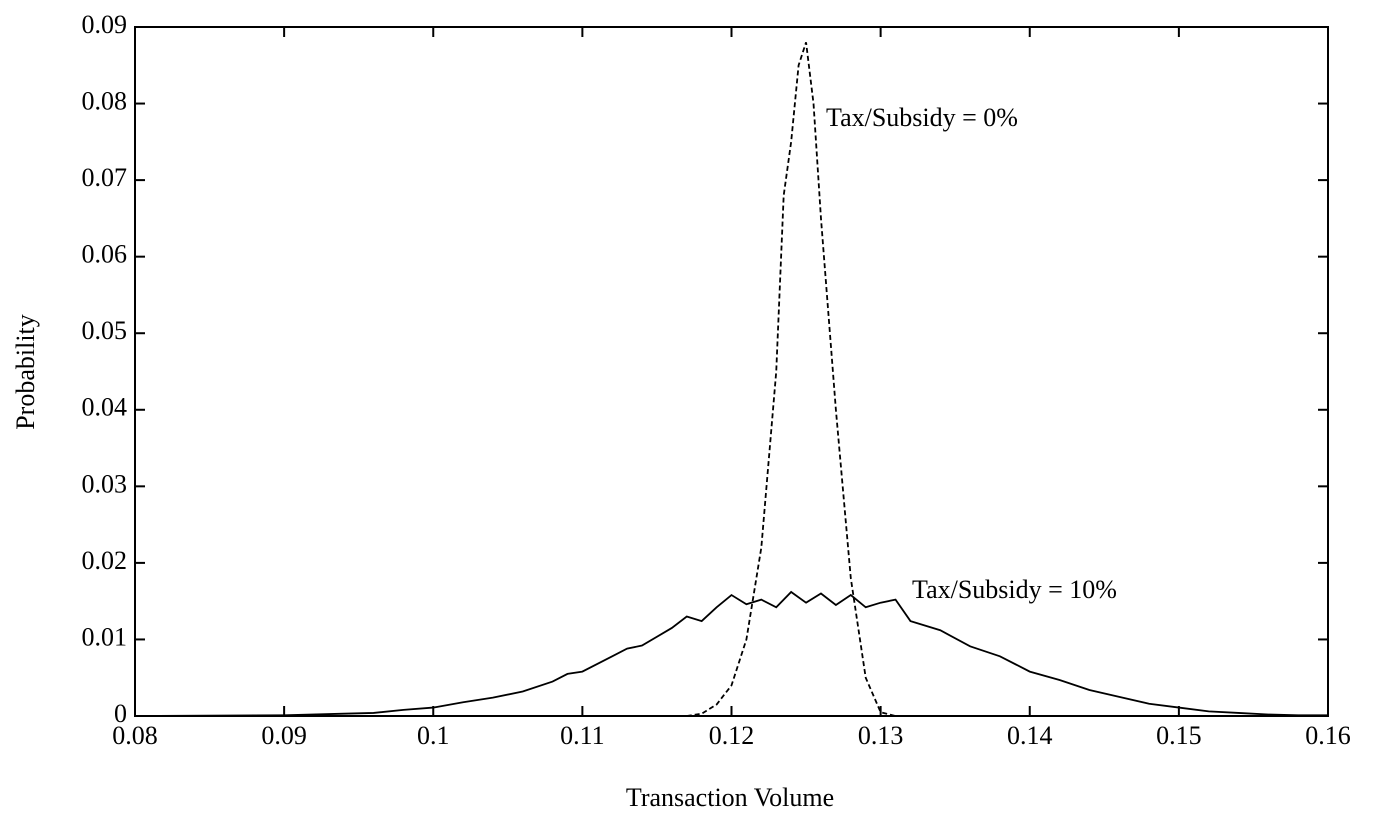 The width and height of the screenshot is (1381, 831). What do you see at coordinates (105, 560) in the screenshot?
I see `y-tick-label: 0.02` at bounding box center [105, 560].